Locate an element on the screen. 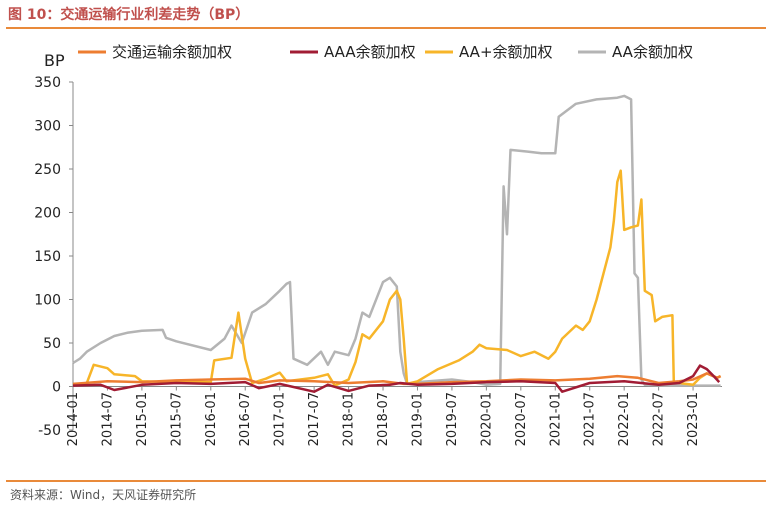 The image size is (773, 508). x-tick-label: 2022-01 is located at coordinates (624, 419).